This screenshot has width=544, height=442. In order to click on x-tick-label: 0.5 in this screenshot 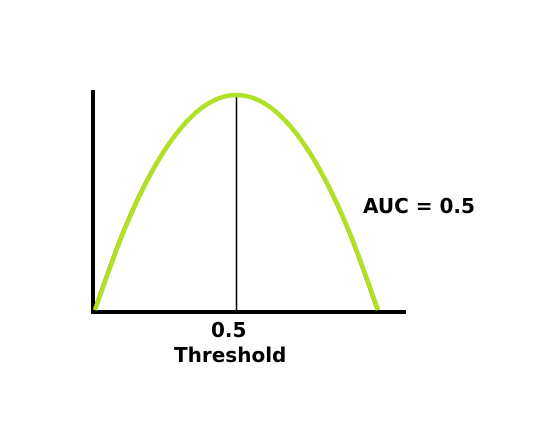, I will do `click(228, 330)`.